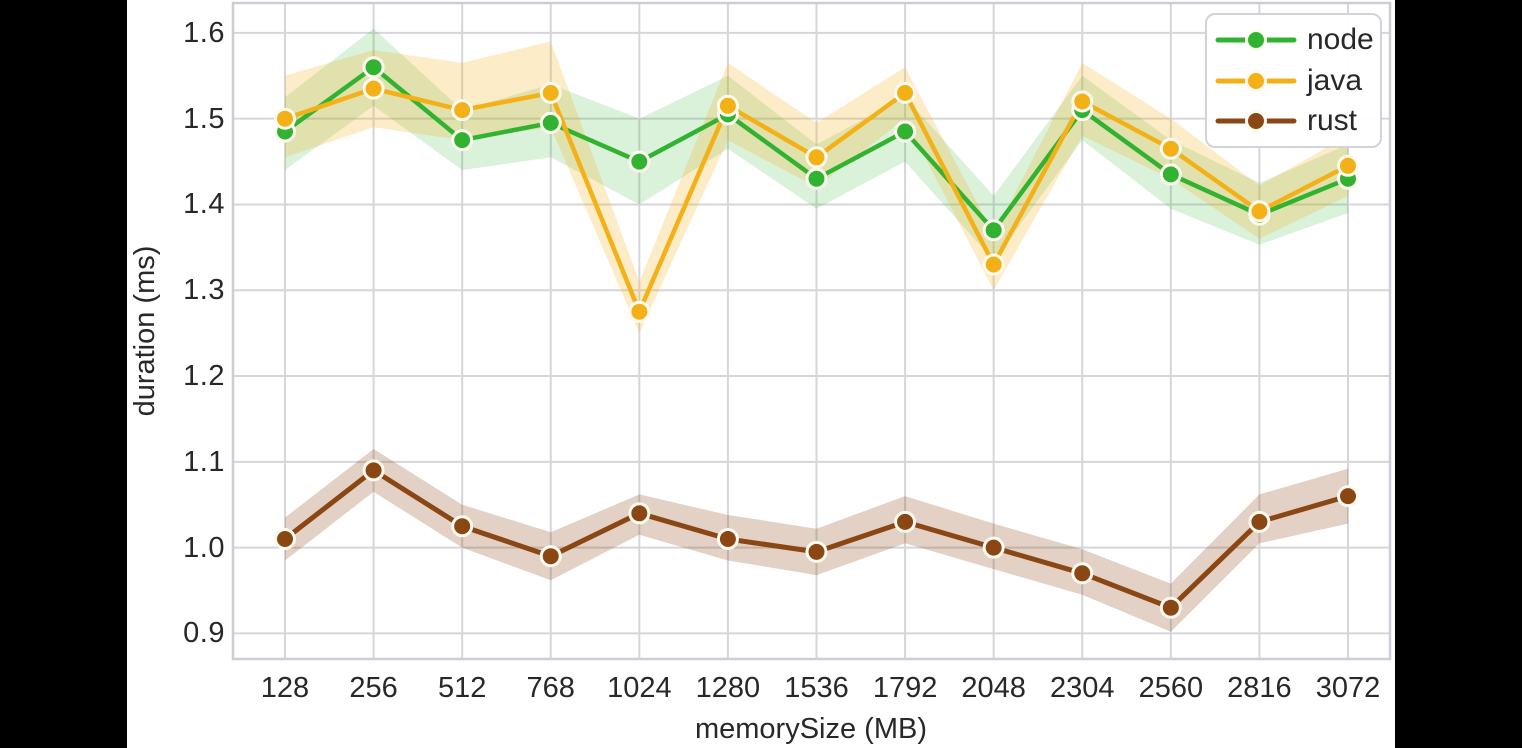 The height and width of the screenshot is (748, 1522). I want to click on marker-node-2048, so click(993, 230).